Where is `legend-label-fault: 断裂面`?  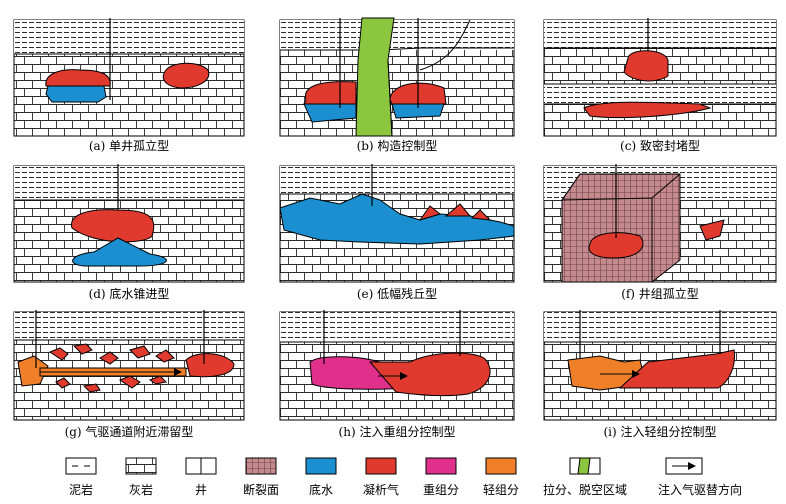
legend-label-fault: 断裂面 is located at coordinates (261, 489).